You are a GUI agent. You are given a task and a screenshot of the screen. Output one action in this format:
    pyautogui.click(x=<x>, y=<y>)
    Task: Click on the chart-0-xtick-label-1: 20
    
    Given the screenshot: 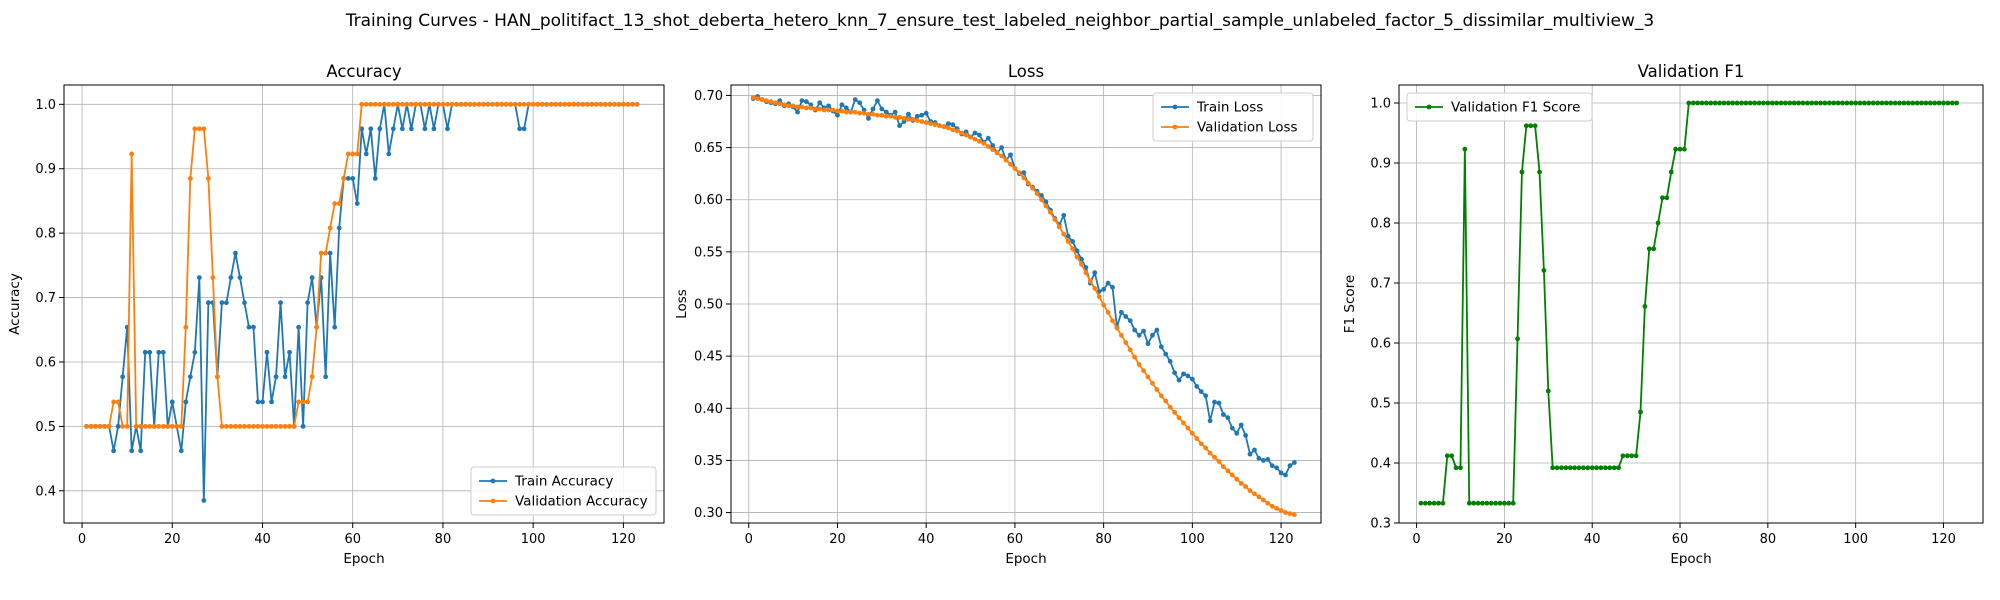 What is the action you would take?
    pyautogui.click(x=172, y=539)
    